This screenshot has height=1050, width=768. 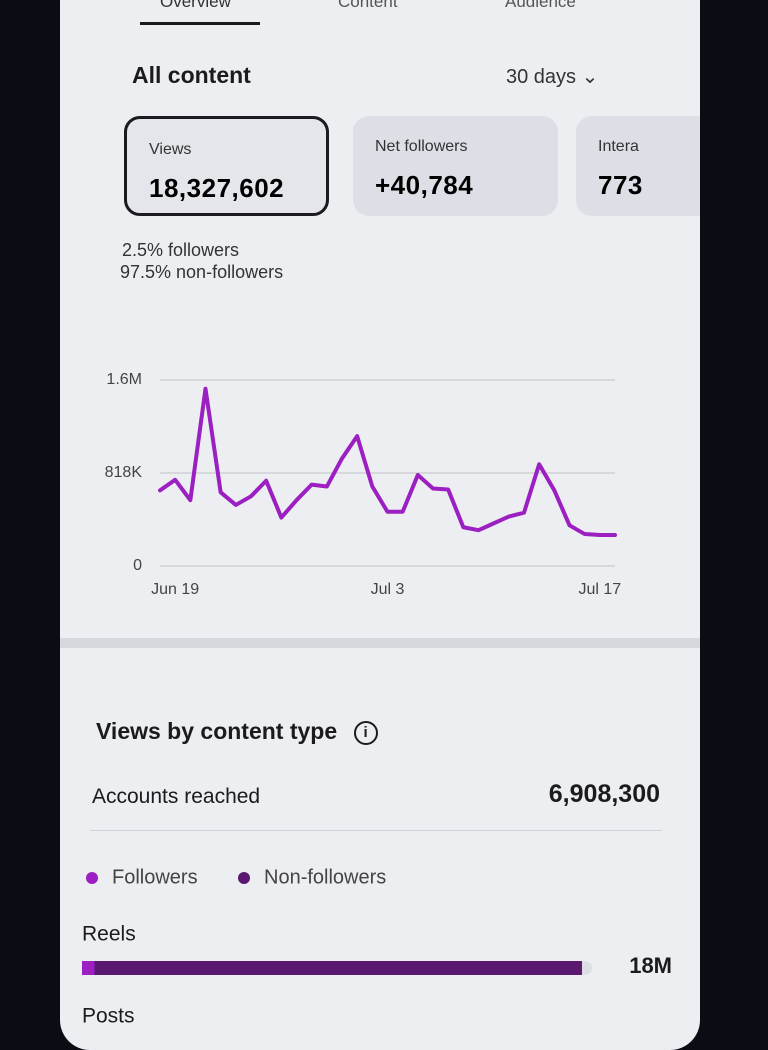 I want to click on bar-total: 18M, so click(x=650, y=965).